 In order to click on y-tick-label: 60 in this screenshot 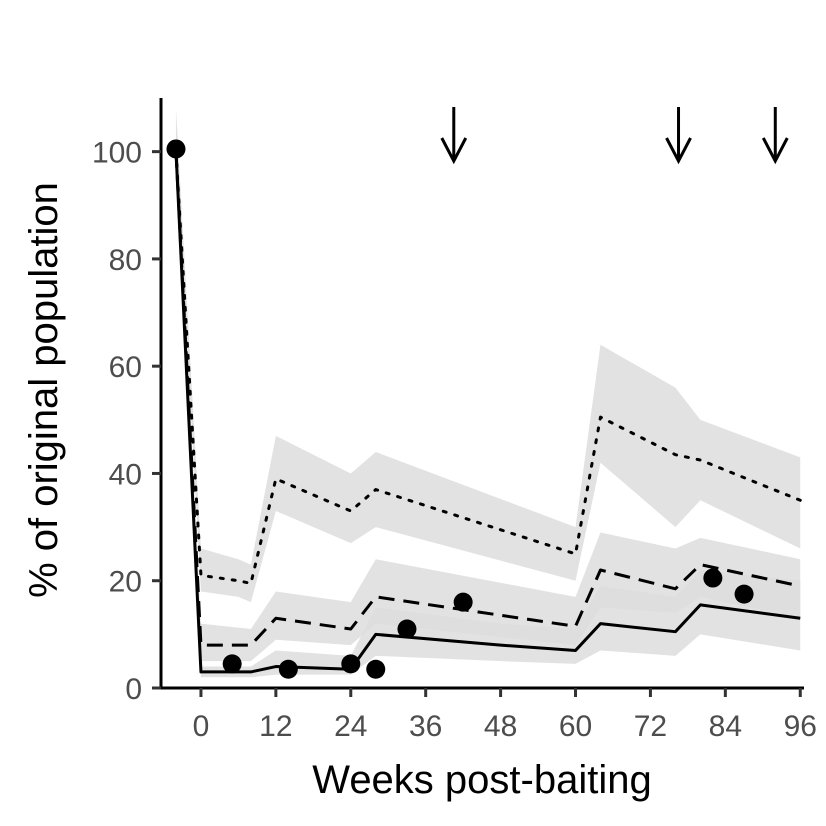, I will do `click(125, 367)`.